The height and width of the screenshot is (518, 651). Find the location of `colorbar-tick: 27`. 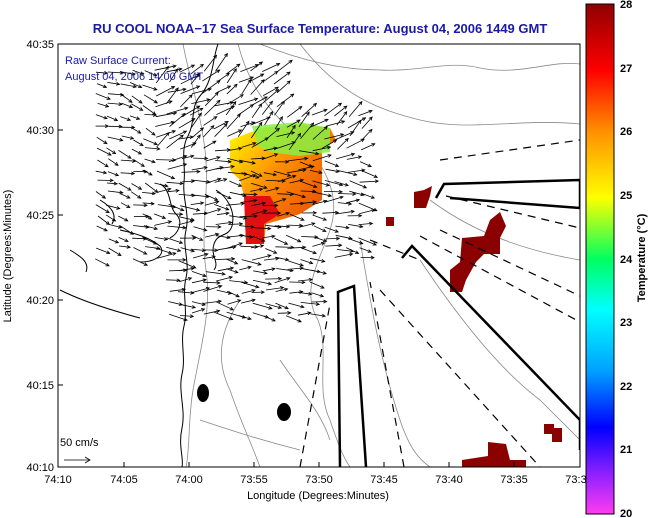

colorbar-tick: 27 is located at coordinates (626, 69).